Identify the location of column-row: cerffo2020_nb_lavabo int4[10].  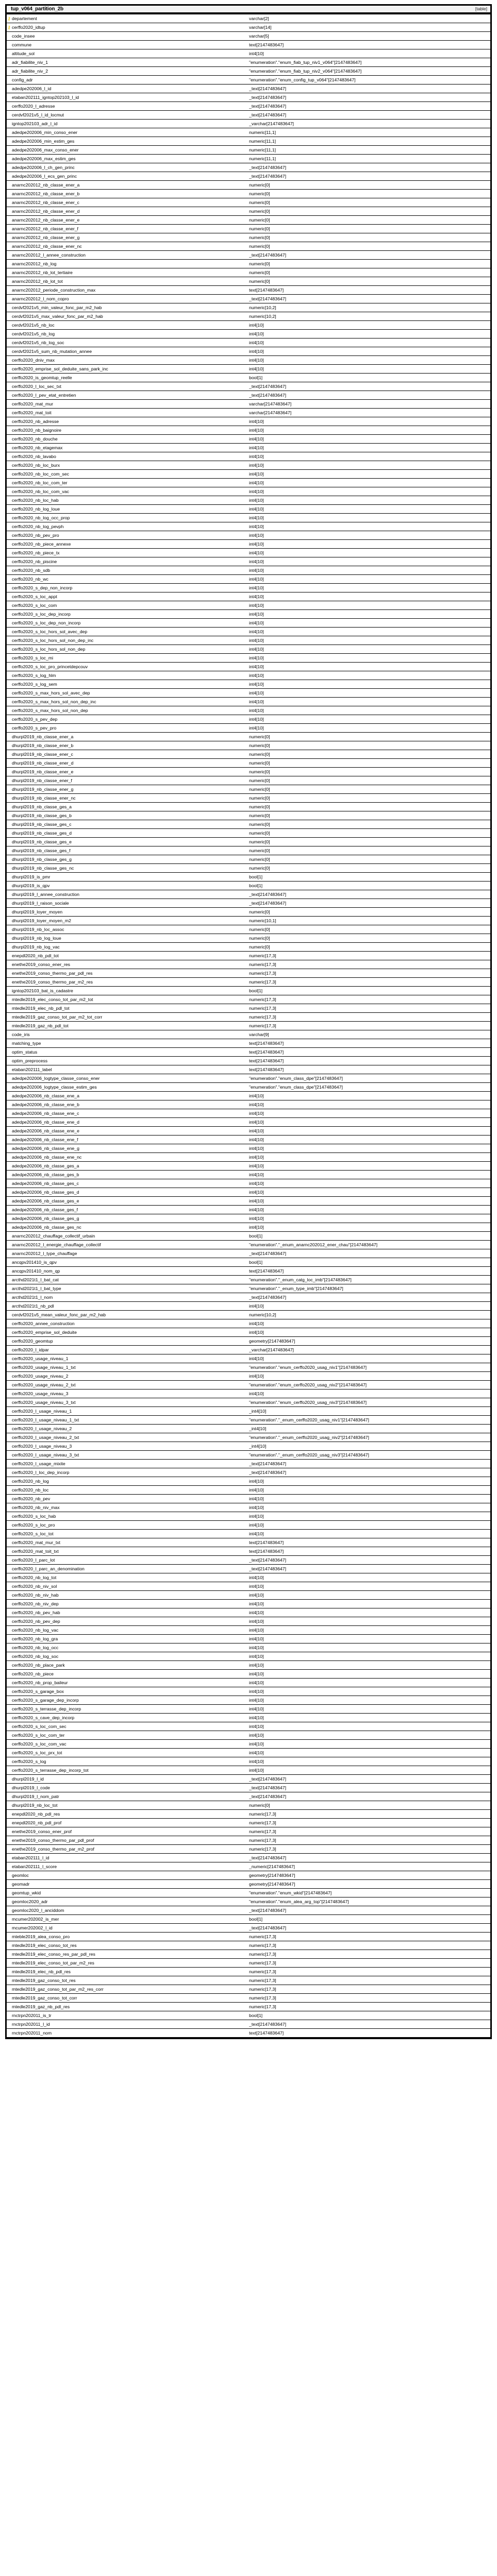
(248, 456).